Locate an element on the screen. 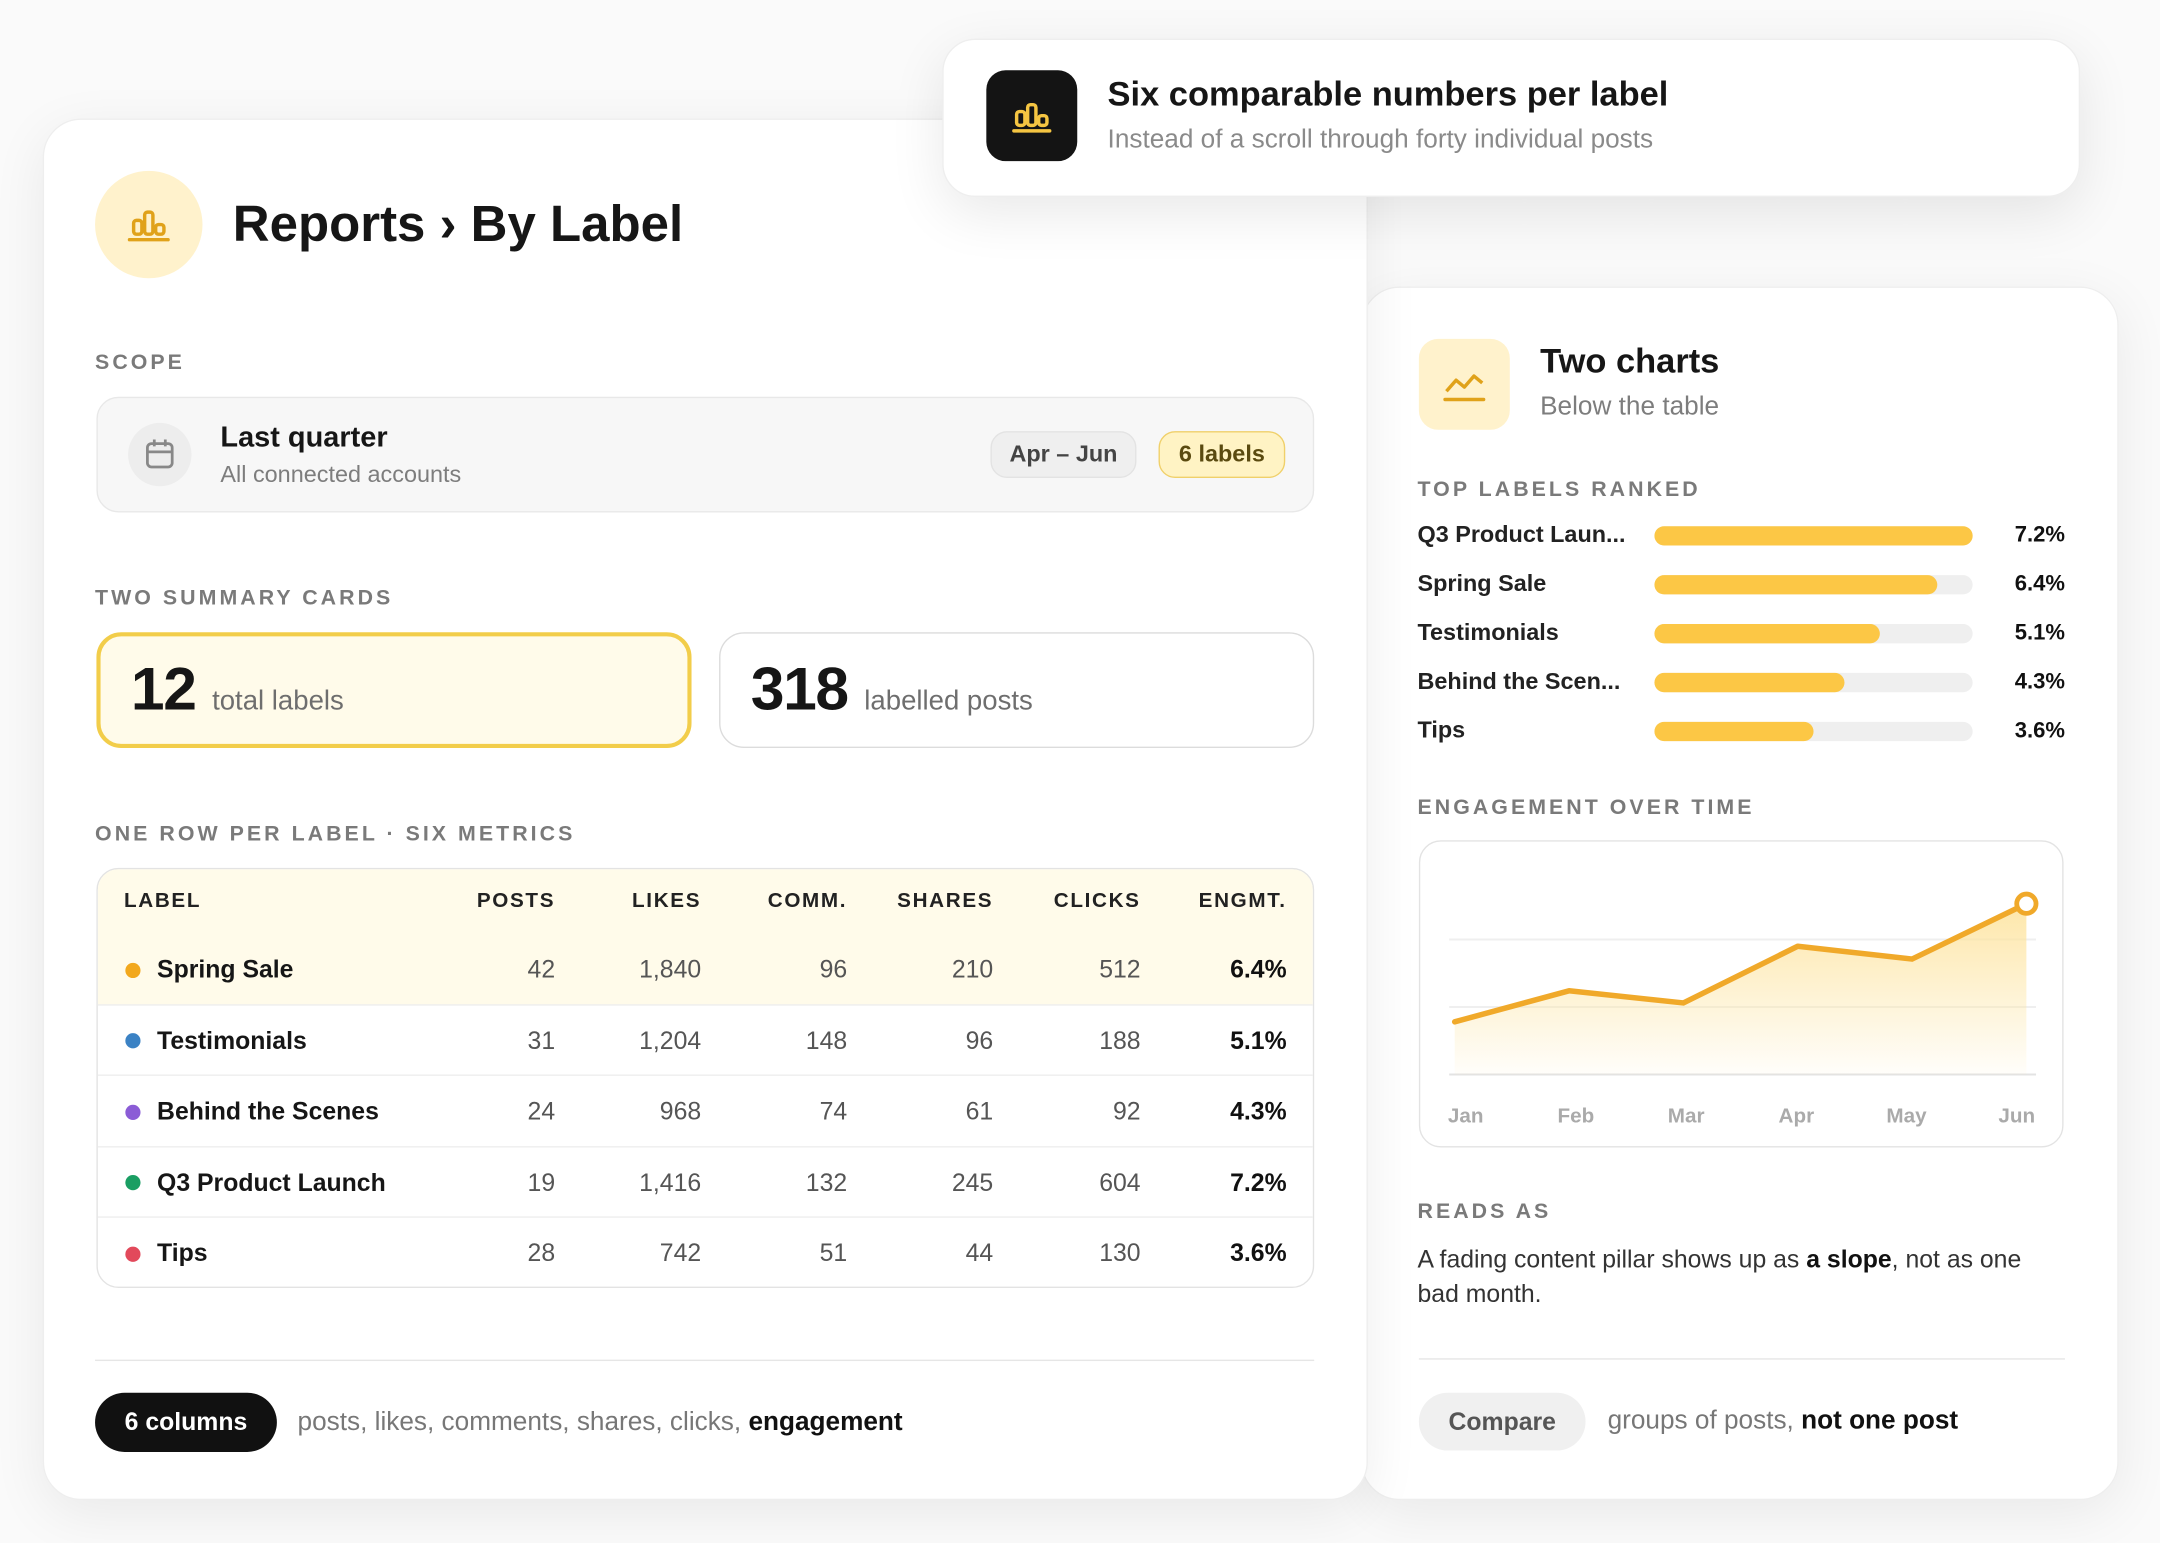 This screenshot has width=2160, height=1543. table-cell: 210 is located at coordinates (972, 969).